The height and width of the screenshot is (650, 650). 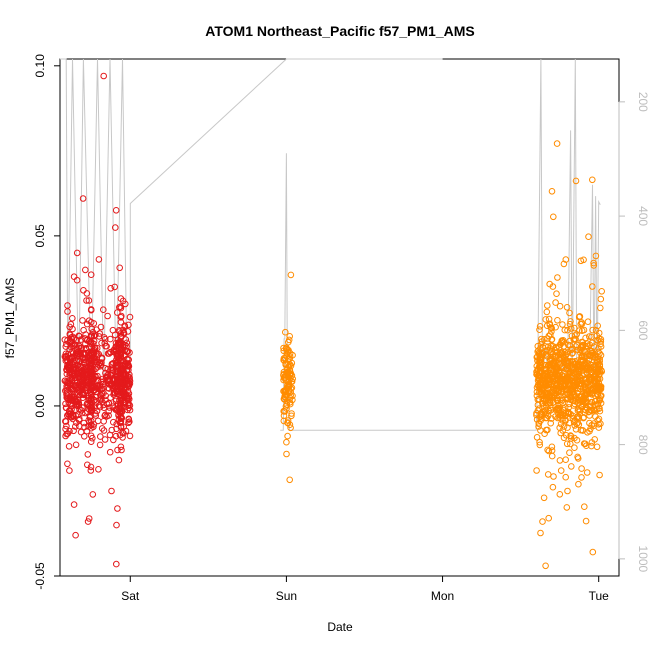 I want to click on chart-title: ATOM1 Northeast_Pacific f57_PM1_AMS, so click(x=339, y=31).